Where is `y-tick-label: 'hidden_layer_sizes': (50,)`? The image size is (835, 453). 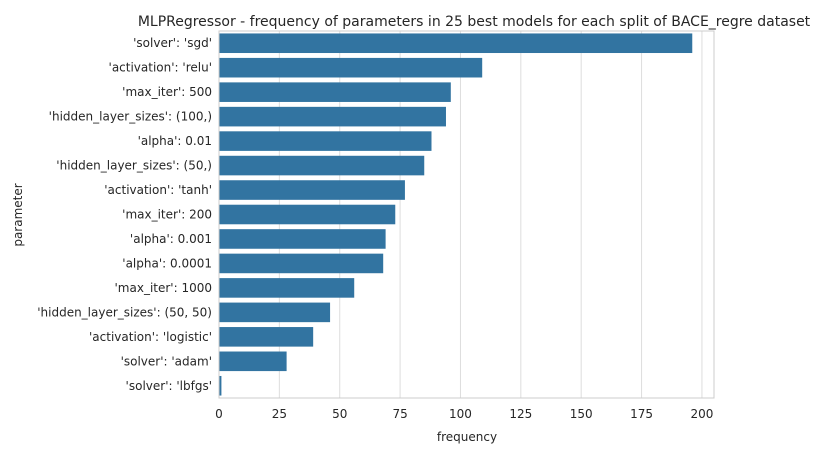
y-tick-label: 'hidden_layer_sizes': (50,) is located at coordinates (134, 166).